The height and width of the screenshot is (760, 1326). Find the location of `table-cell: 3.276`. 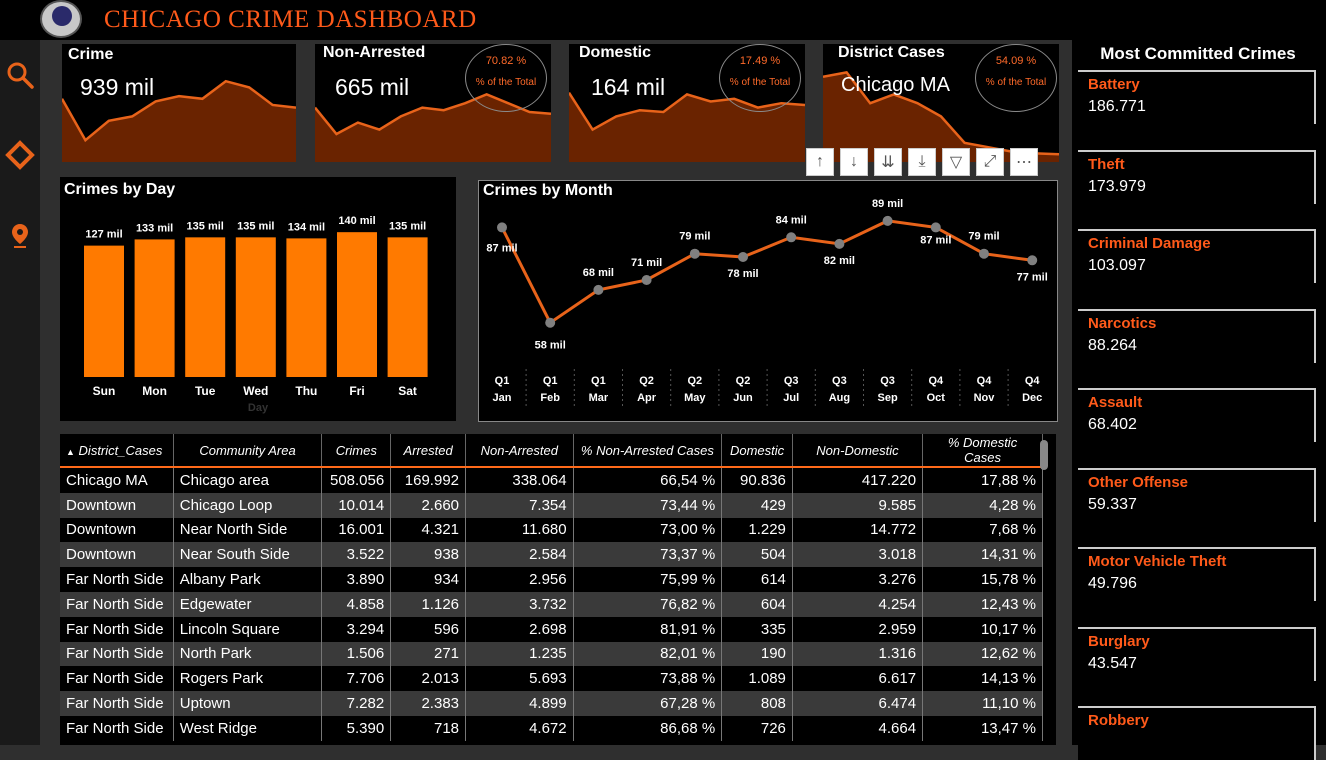

table-cell: 3.276 is located at coordinates (858, 579).